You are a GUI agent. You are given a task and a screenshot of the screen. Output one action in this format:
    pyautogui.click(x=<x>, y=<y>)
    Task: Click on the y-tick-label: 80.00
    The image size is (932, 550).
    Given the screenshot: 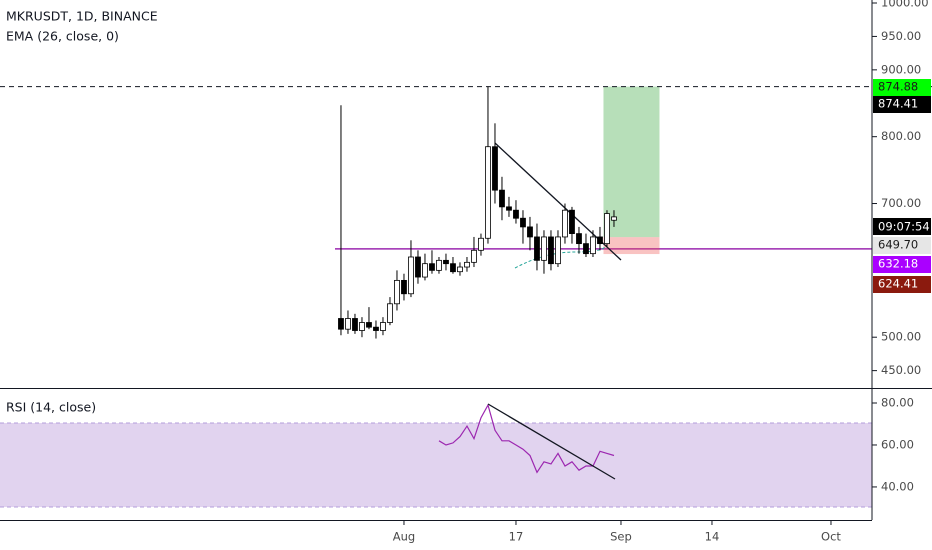 What is the action you would take?
    pyautogui.click(x=897, y=403)
    